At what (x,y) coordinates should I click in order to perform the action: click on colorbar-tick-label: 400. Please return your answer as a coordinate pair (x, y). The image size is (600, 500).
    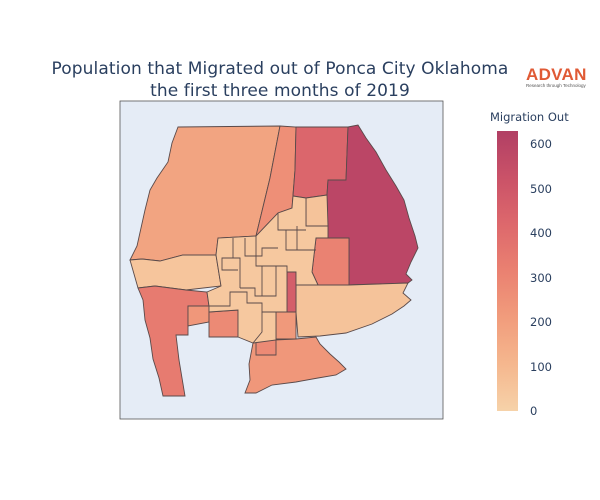
    Looking at the image, I should click on (541, 233).